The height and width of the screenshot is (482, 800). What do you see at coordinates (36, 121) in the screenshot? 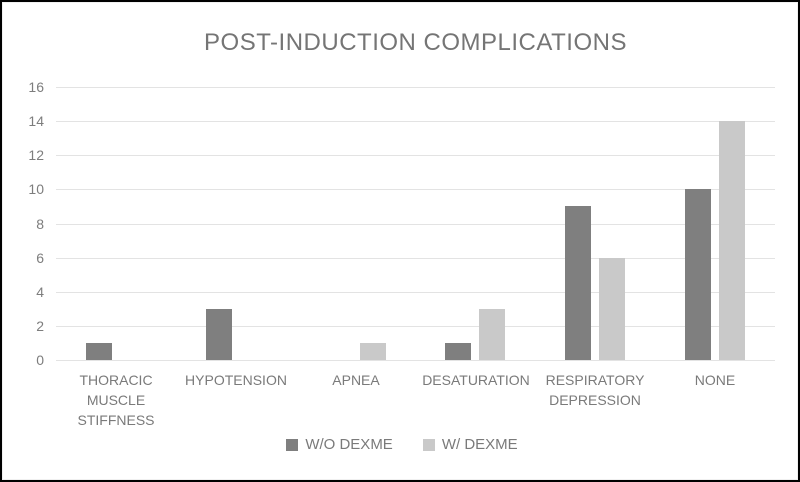
I see `y-axis-tick-label-14: 14` at bounding box center [36, 121].